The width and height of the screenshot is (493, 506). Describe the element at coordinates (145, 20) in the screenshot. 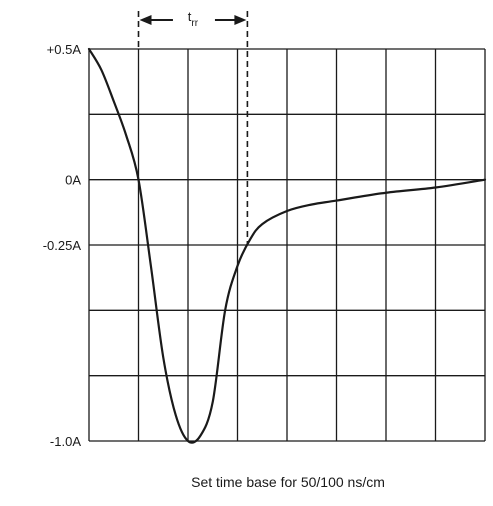

I see `trr-left-arrowhead` at that location.